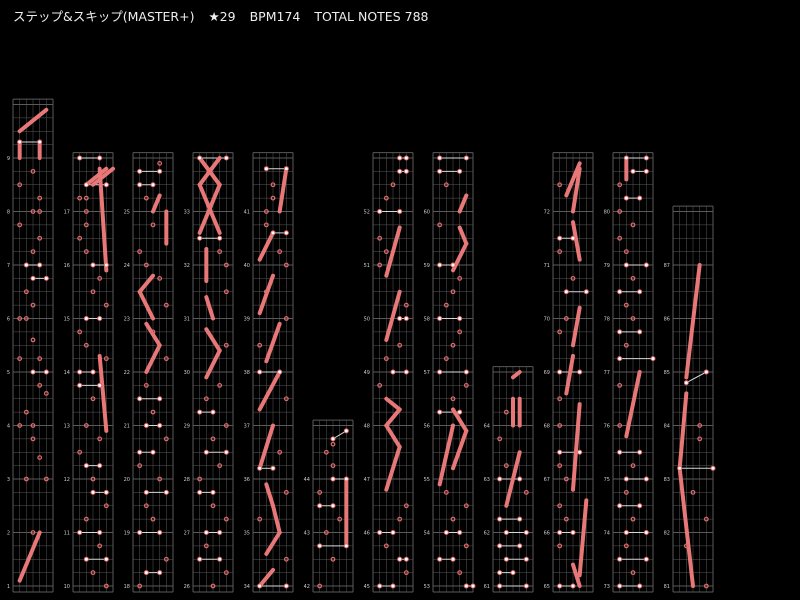 The width and height of the screenshot is (800, 600). Describe the element at coordinates (307, 480) in the screenshot. I see `measure-number: 44` at that location.